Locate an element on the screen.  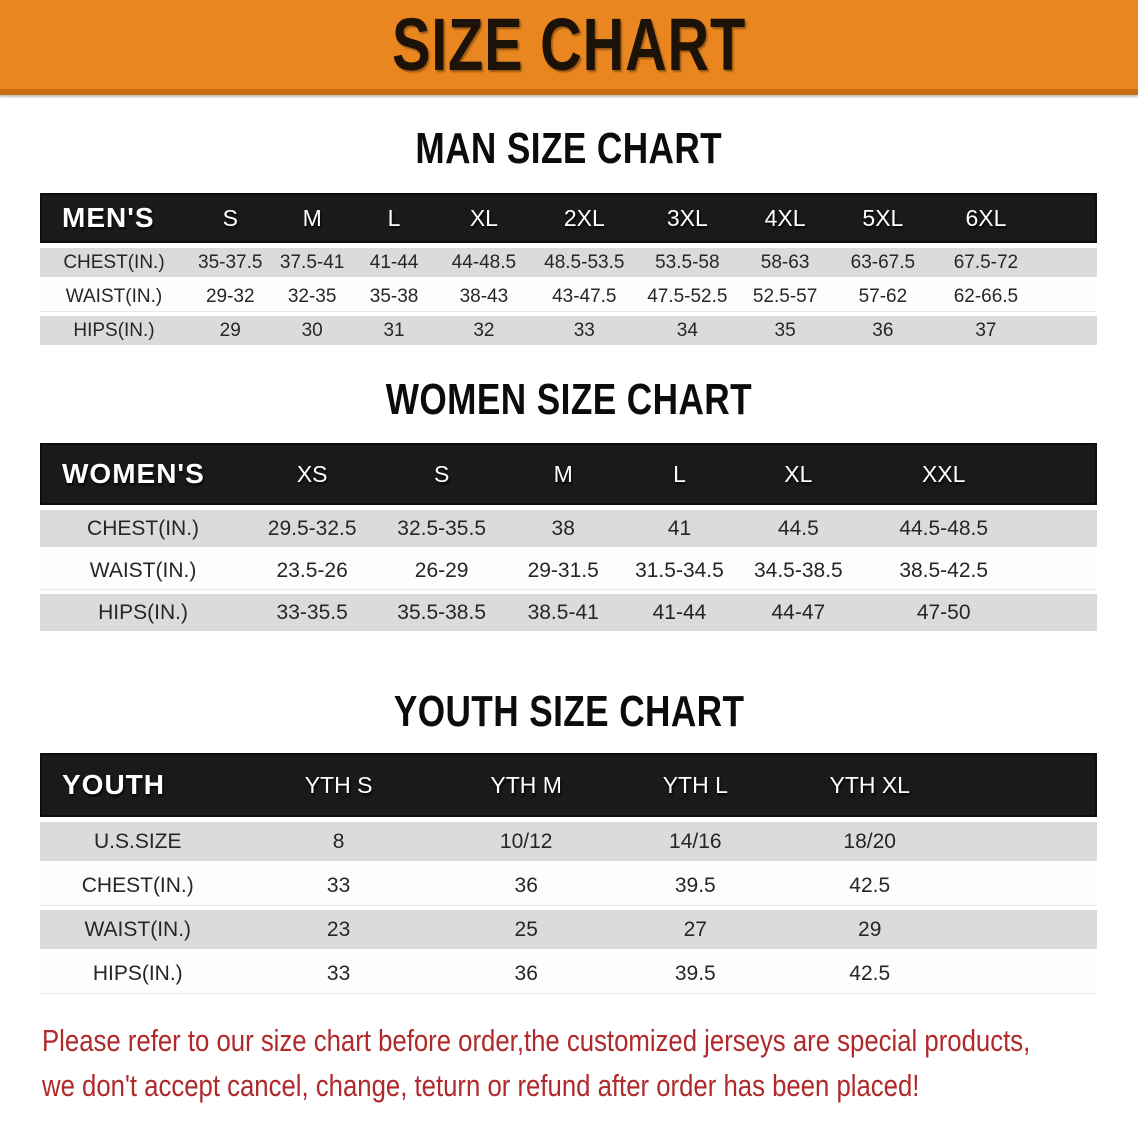
measurement-value: 29-31.5 is located at coordinates (563, 570).